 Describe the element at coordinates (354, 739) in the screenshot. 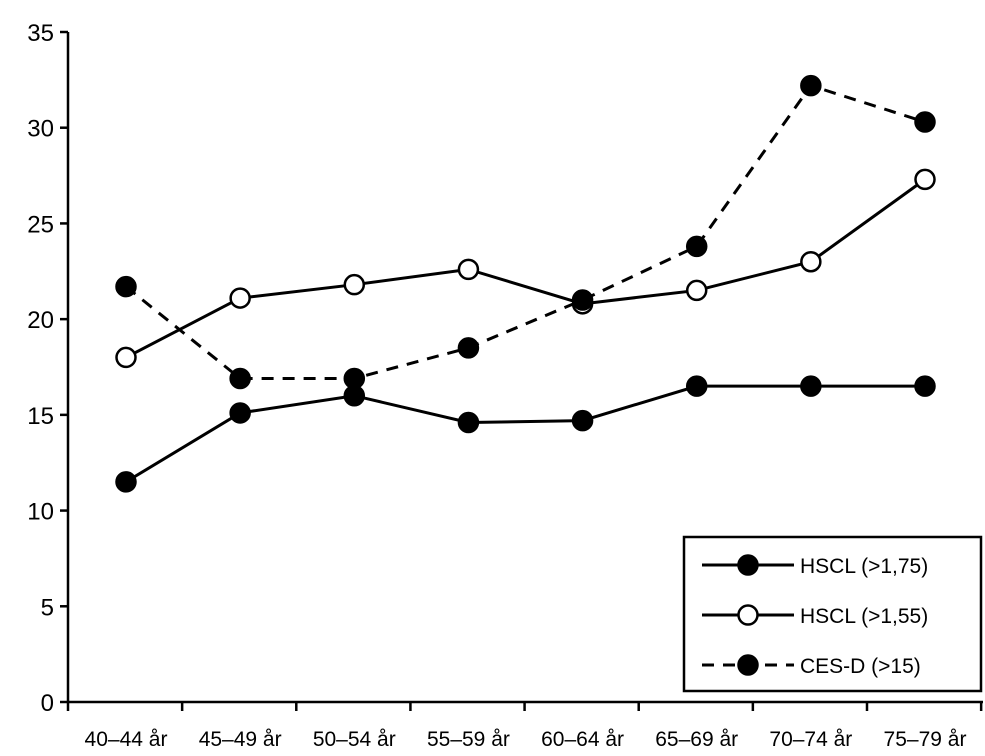

I see `x-tick-label: 50–54 år` at that location.